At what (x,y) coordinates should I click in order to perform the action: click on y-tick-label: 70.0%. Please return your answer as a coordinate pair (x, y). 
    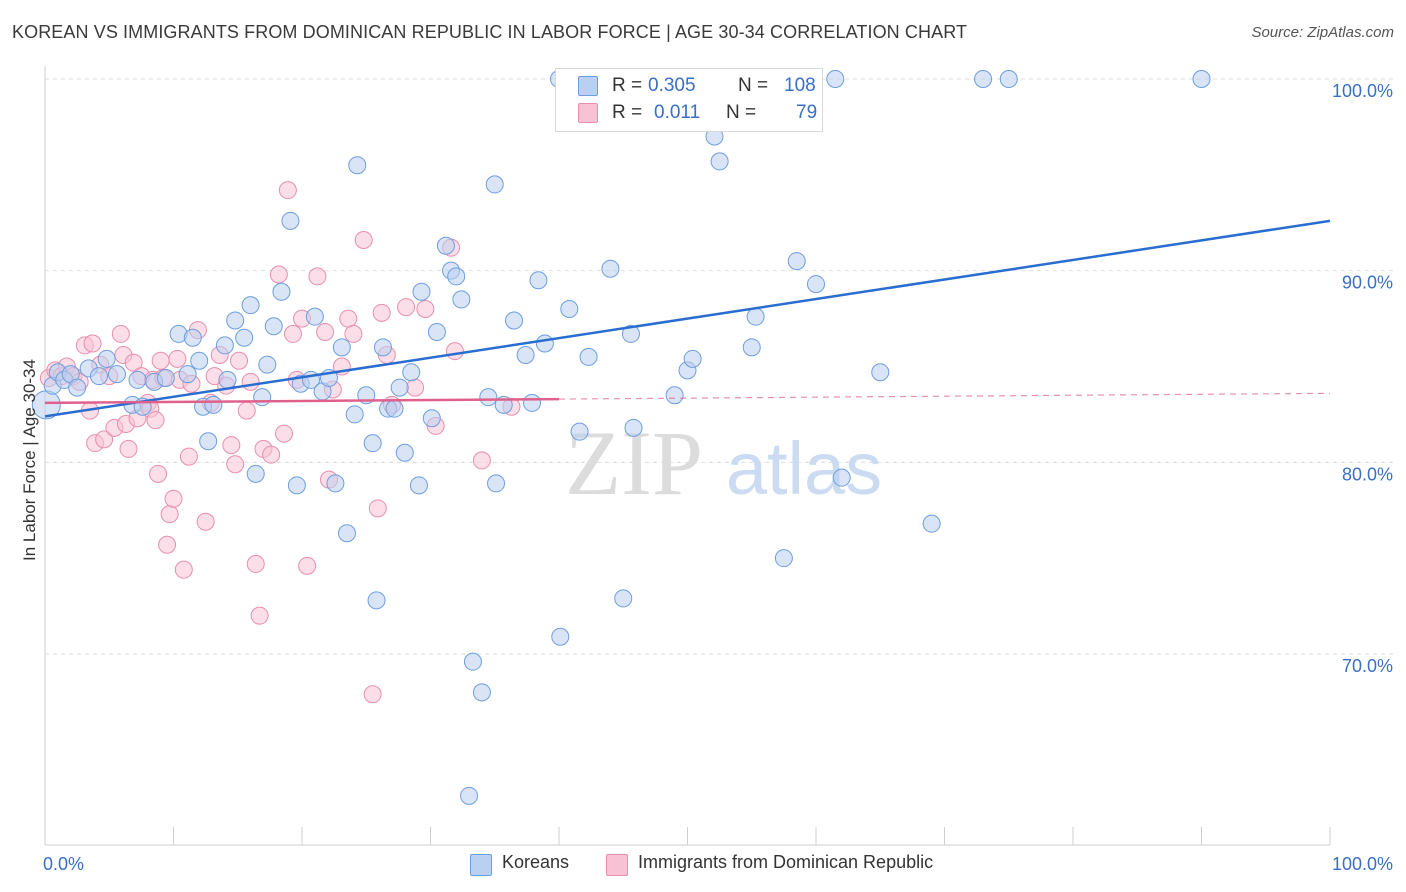
    Looking at the image, I should click on (1367, 666).